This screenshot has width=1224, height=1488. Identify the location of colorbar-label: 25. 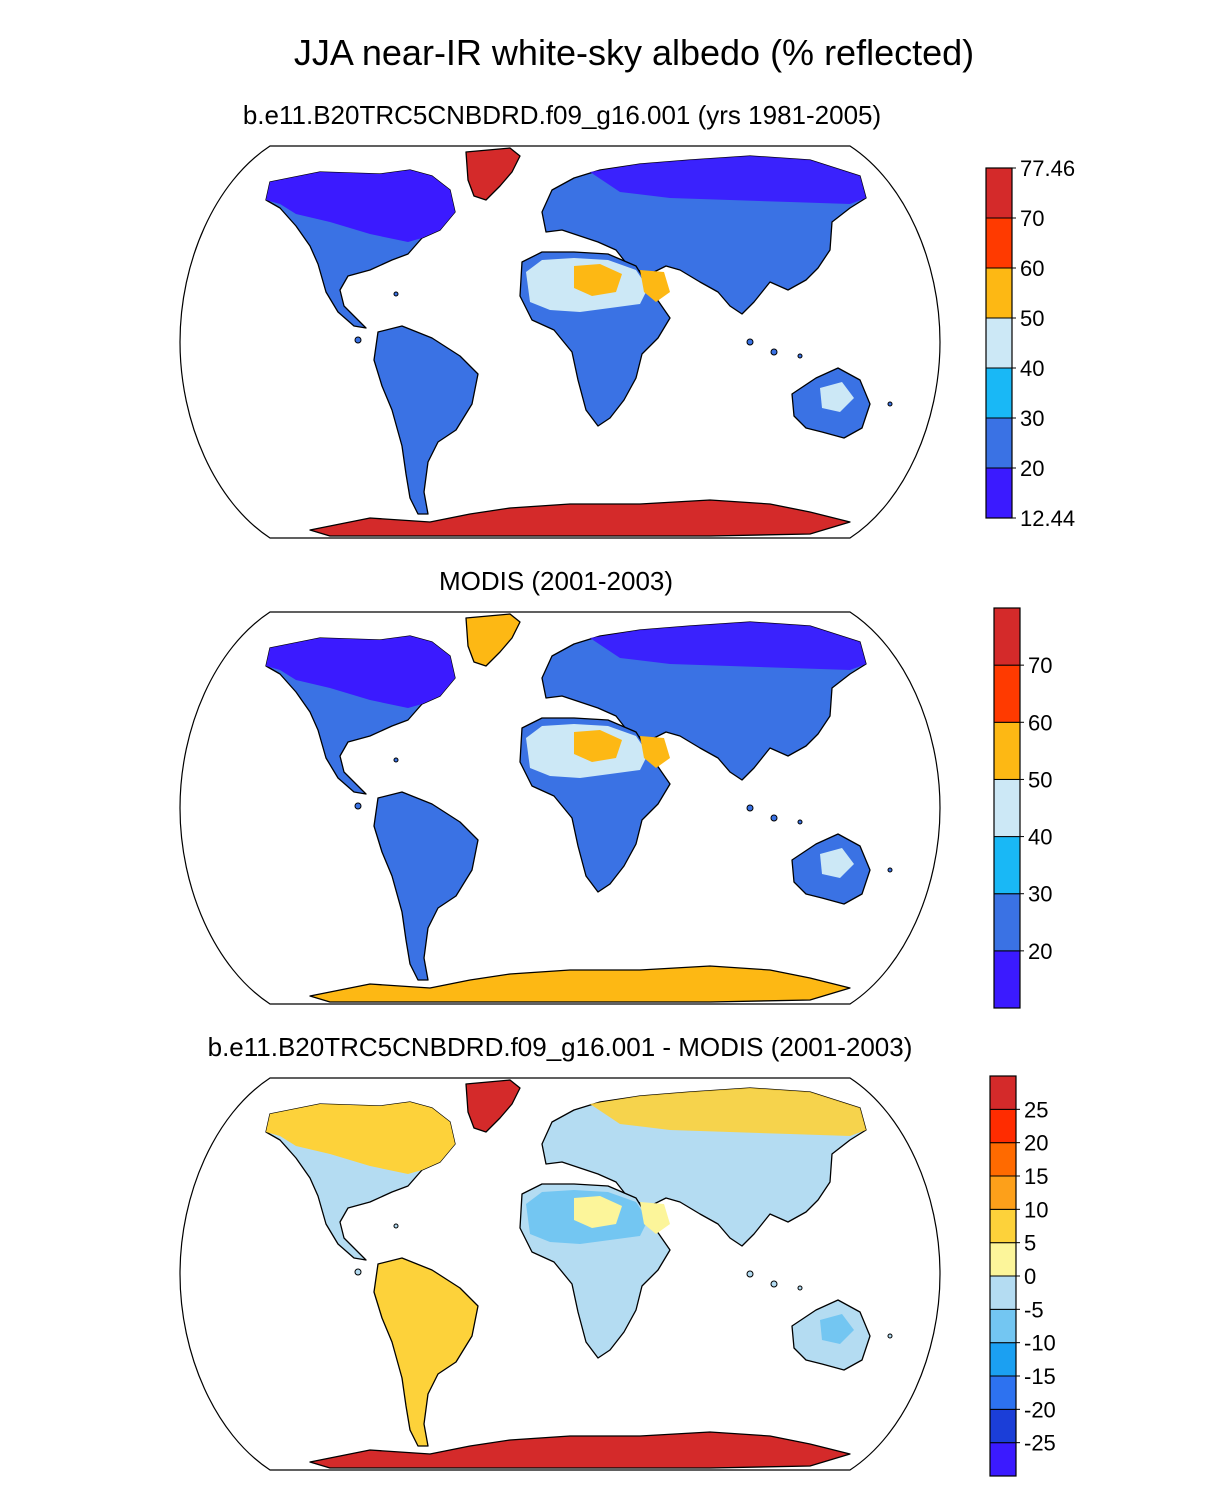
(1036, 1109).